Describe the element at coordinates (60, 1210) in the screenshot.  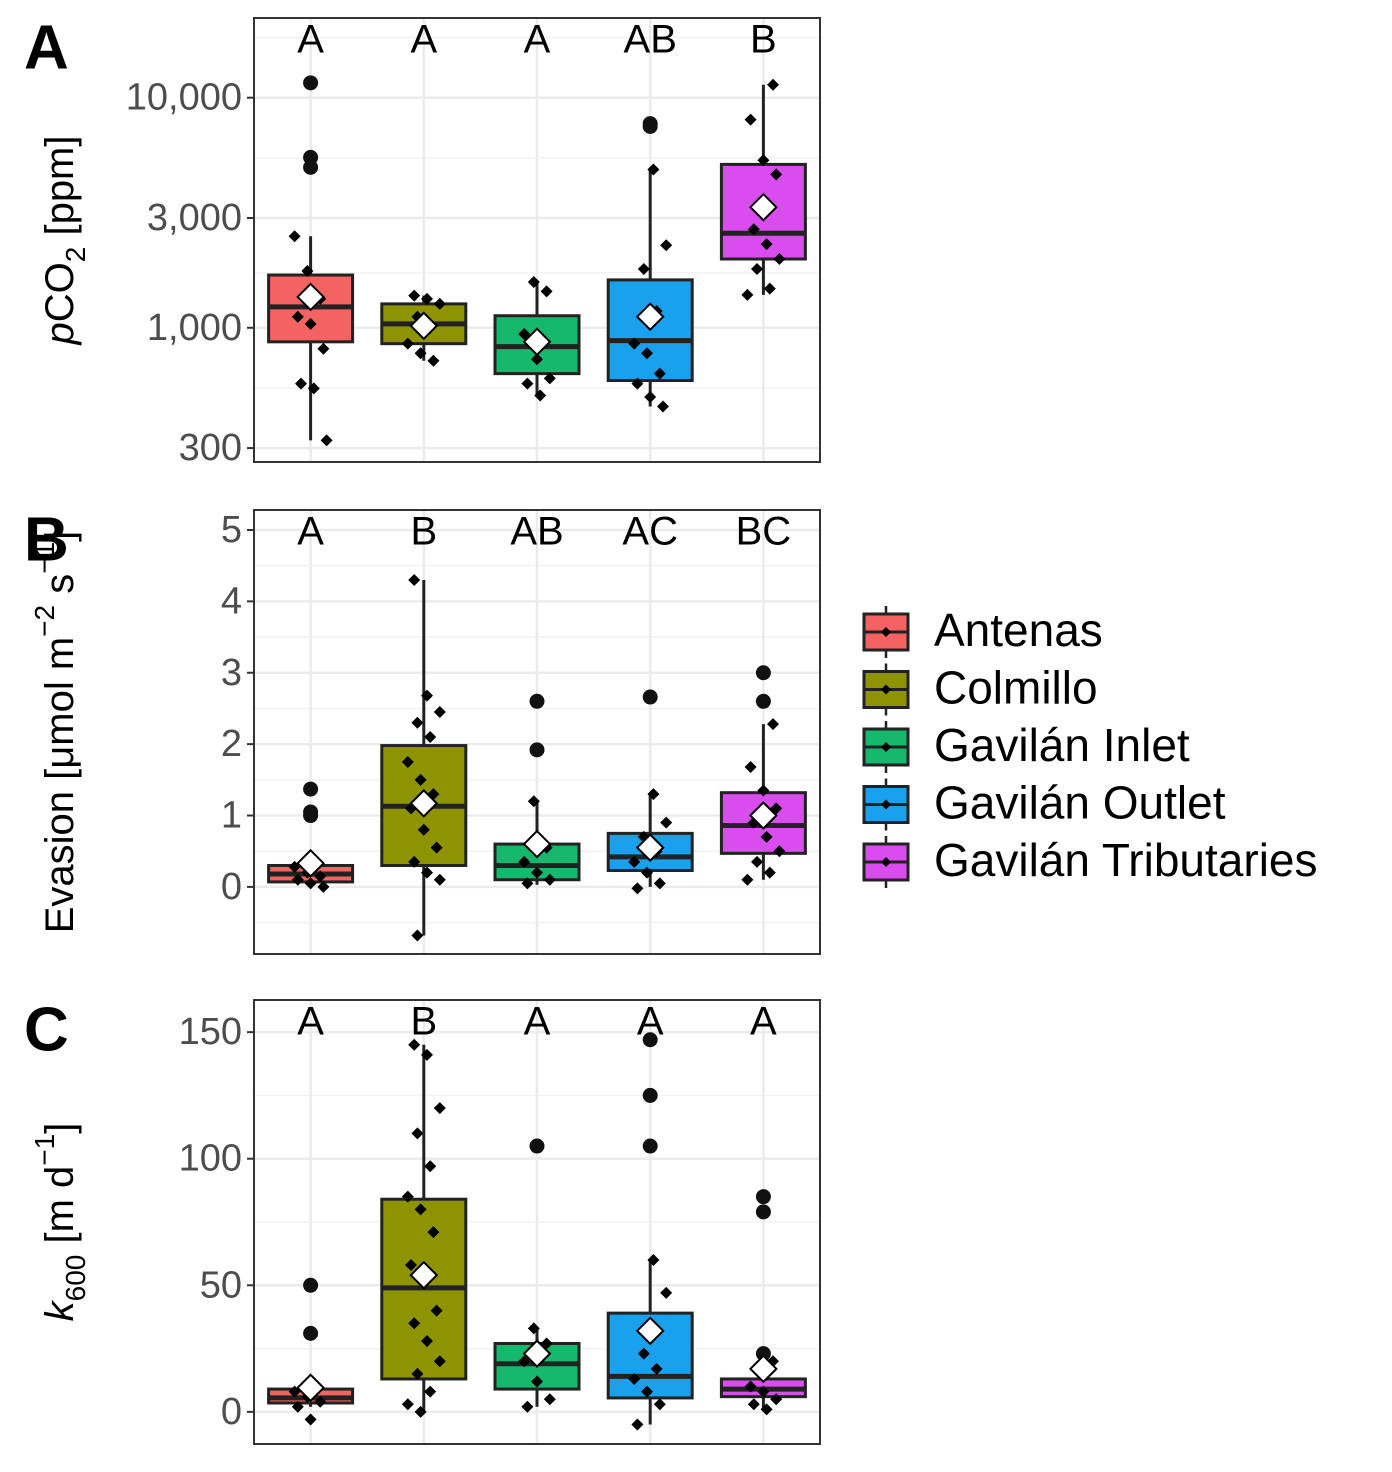
I see `y-axis-label-part: [m d` at that location.